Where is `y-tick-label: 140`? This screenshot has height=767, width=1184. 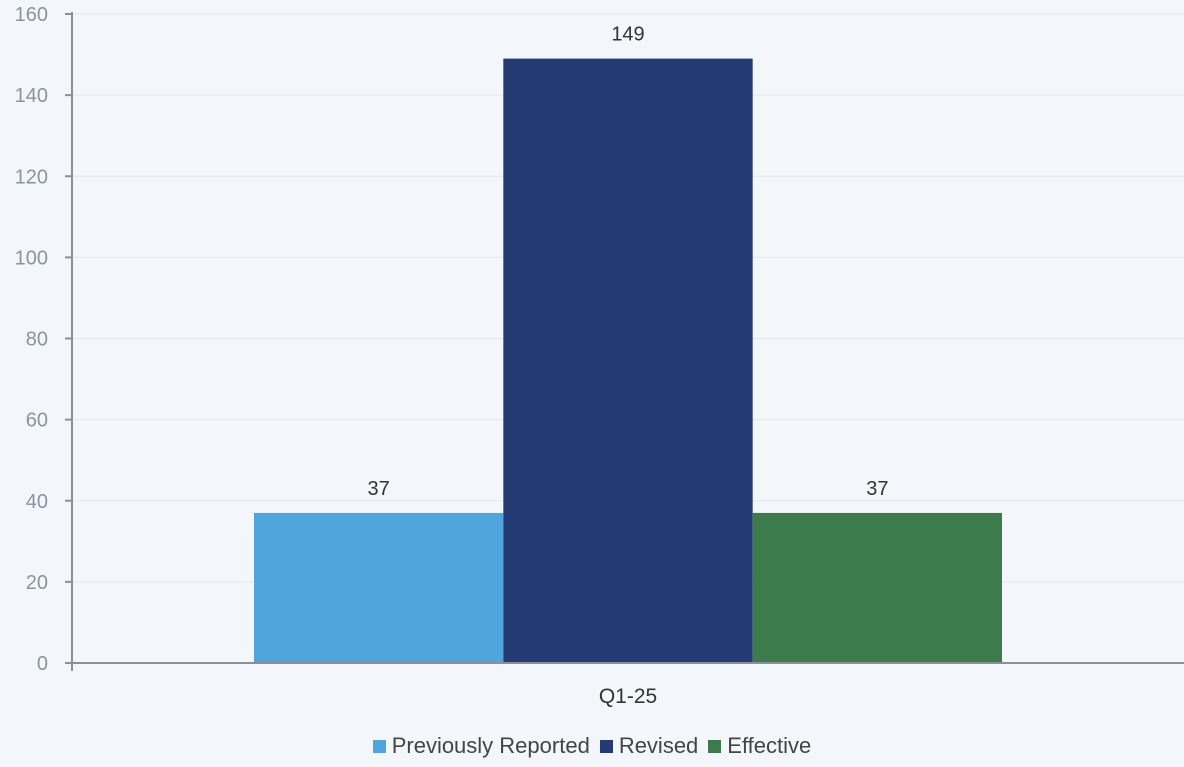
y-tick-label: 140 is located at coordinates (31, 96).